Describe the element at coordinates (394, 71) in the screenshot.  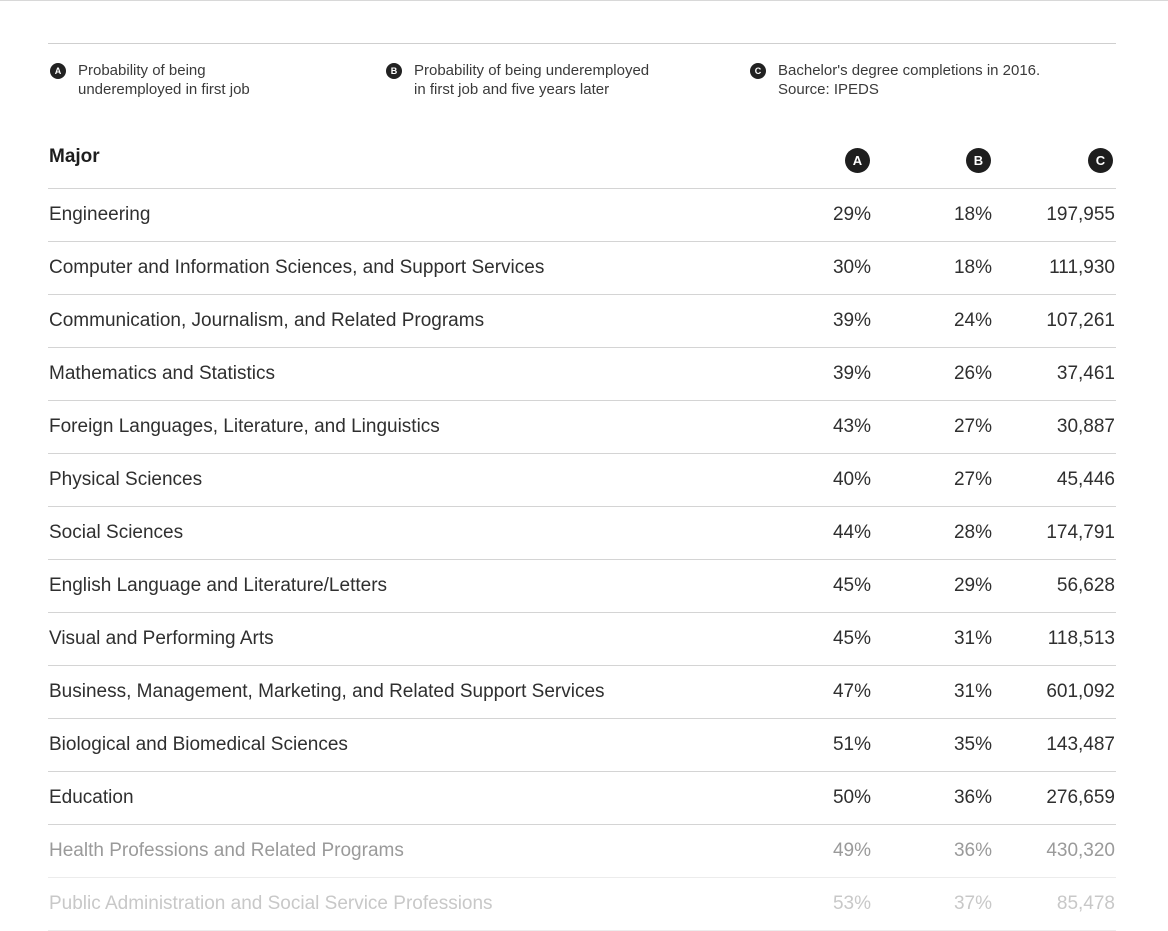
I see `badge-b-icon: B` at that location.